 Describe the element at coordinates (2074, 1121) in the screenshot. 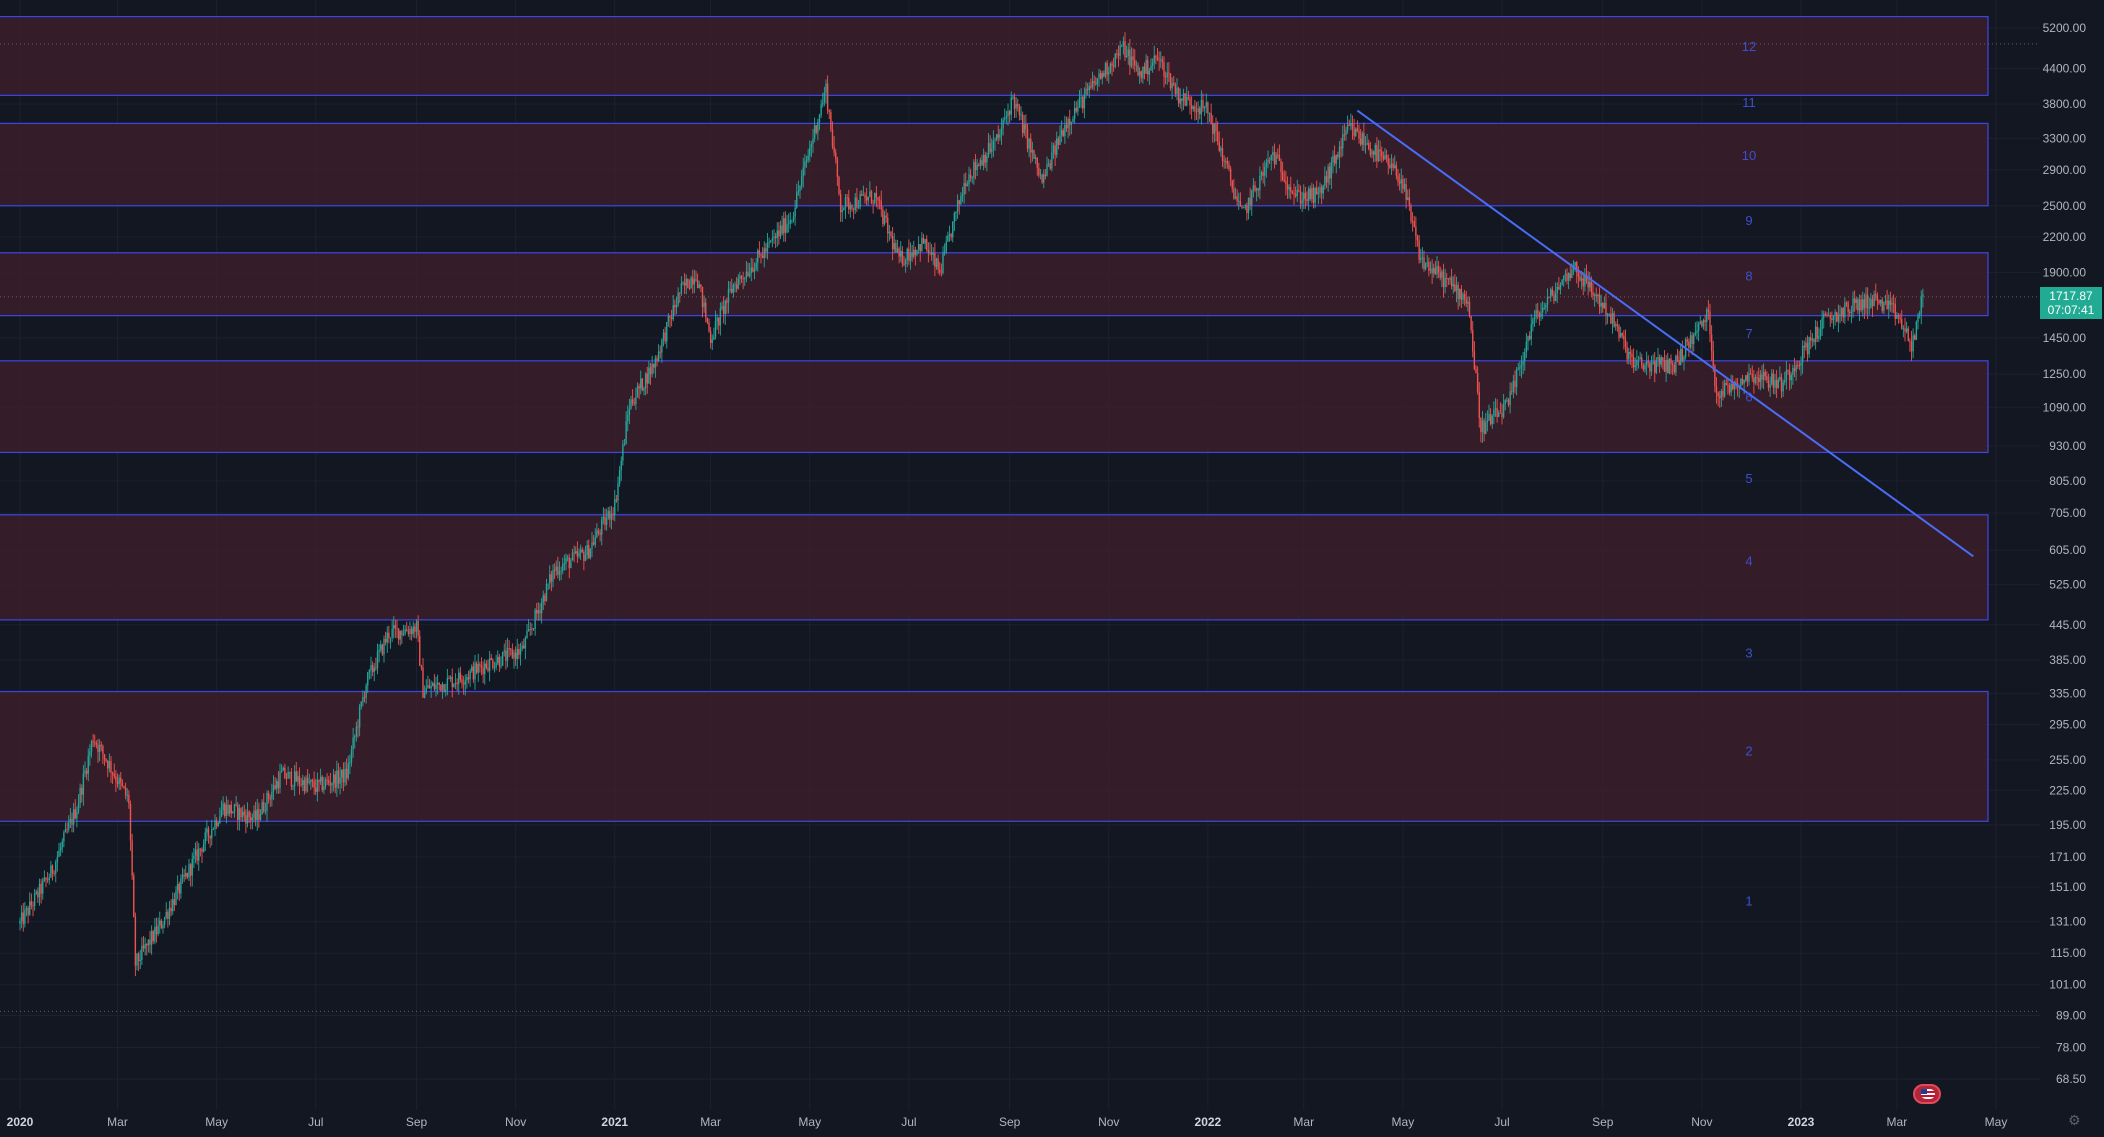

I see `gear-icon: ⚙` at that location.